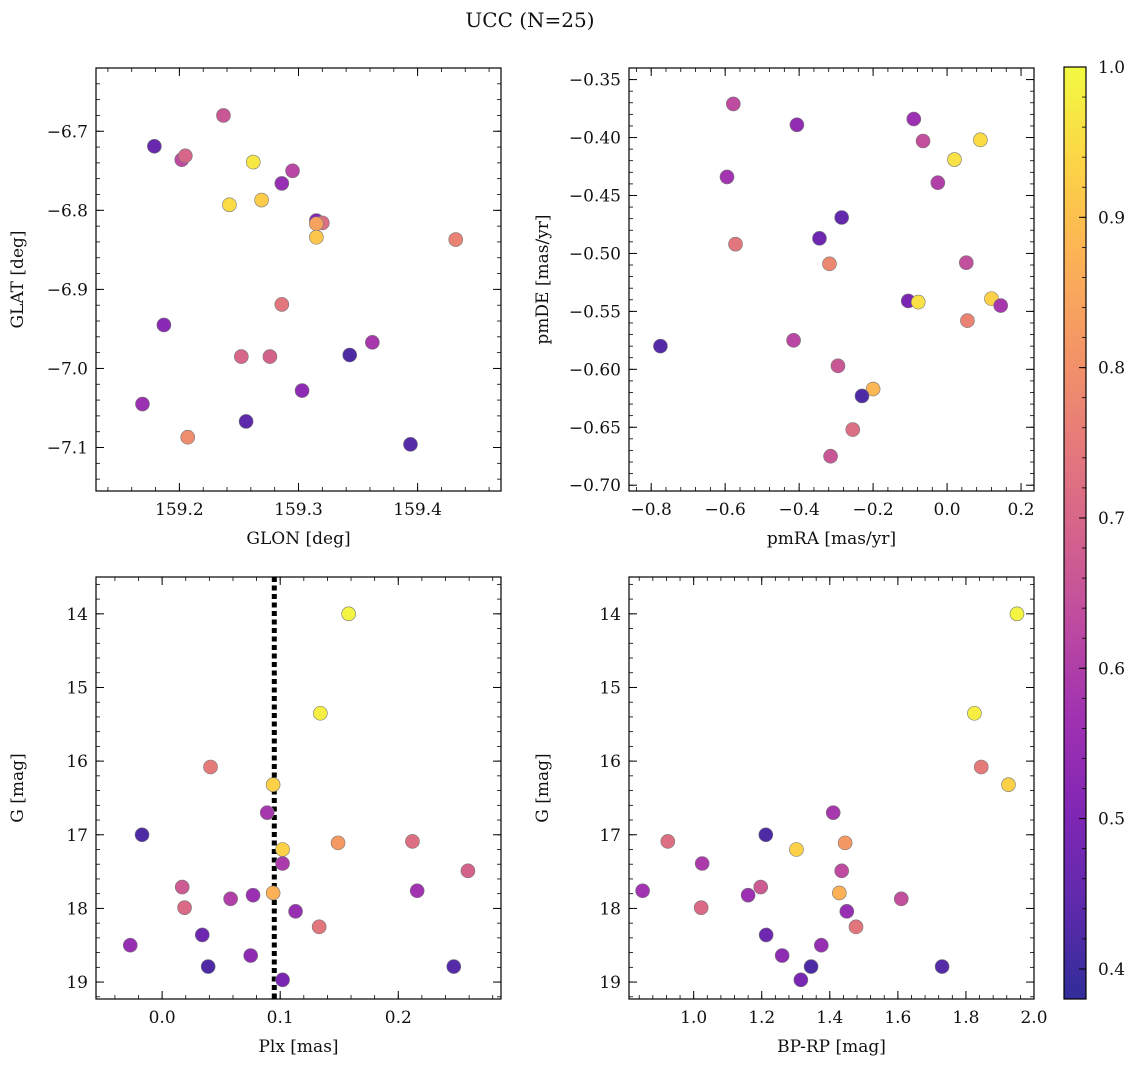  What do you see at coordinates (77, 836) in the screenshot?
I see `y-tick-label: 17` at bounding box center [77, 836].